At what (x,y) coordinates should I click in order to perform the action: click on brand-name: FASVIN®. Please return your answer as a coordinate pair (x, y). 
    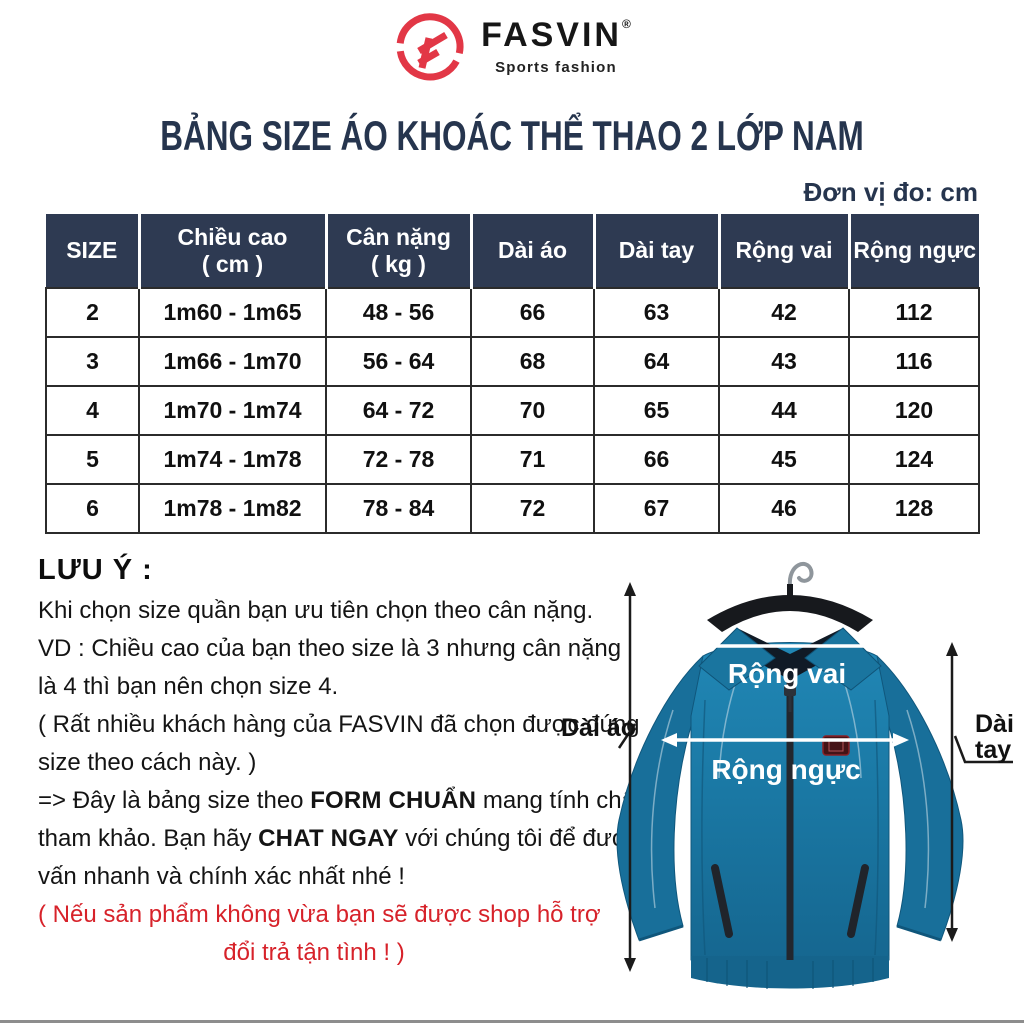
    Looking at the image, I should click on (556, 35).